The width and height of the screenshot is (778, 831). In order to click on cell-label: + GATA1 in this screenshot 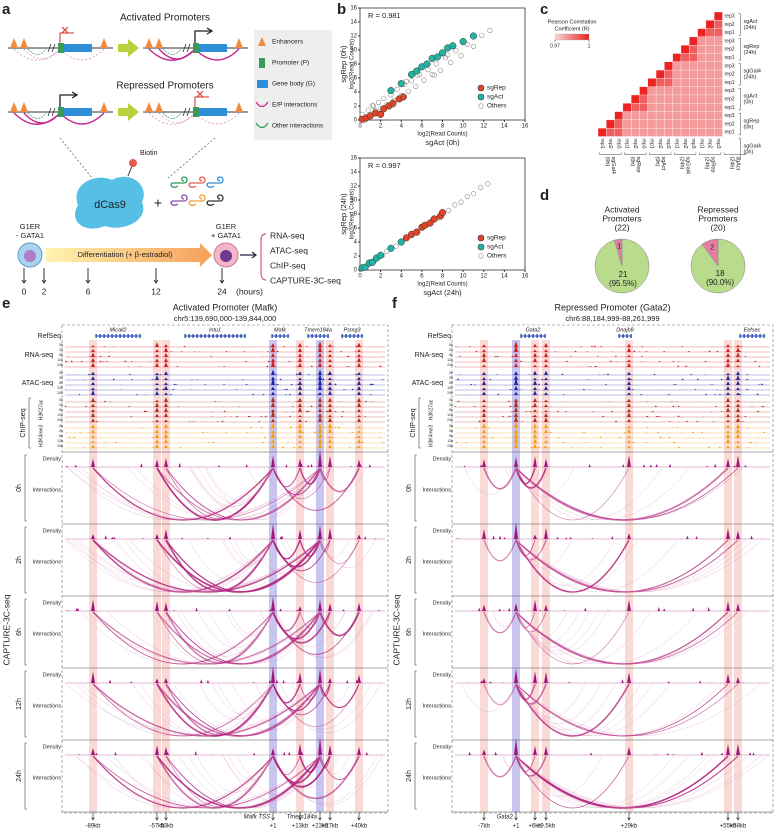, I will do `click(226, 235)`.